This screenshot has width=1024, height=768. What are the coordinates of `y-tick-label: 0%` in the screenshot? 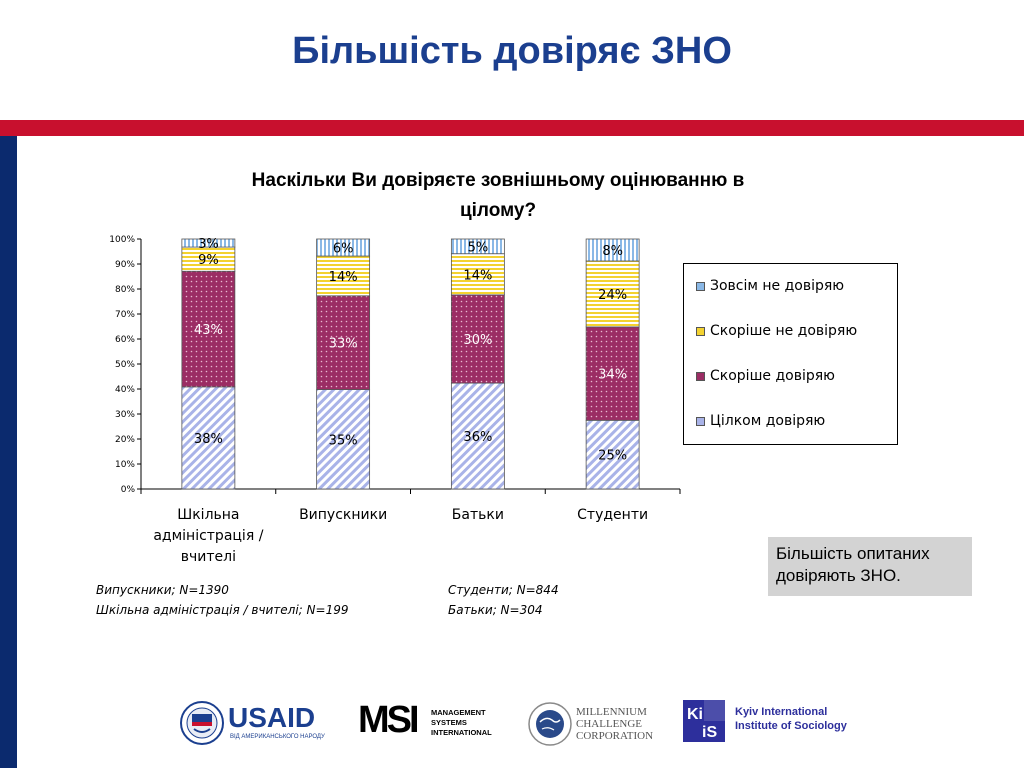 It's located at (128, 490).